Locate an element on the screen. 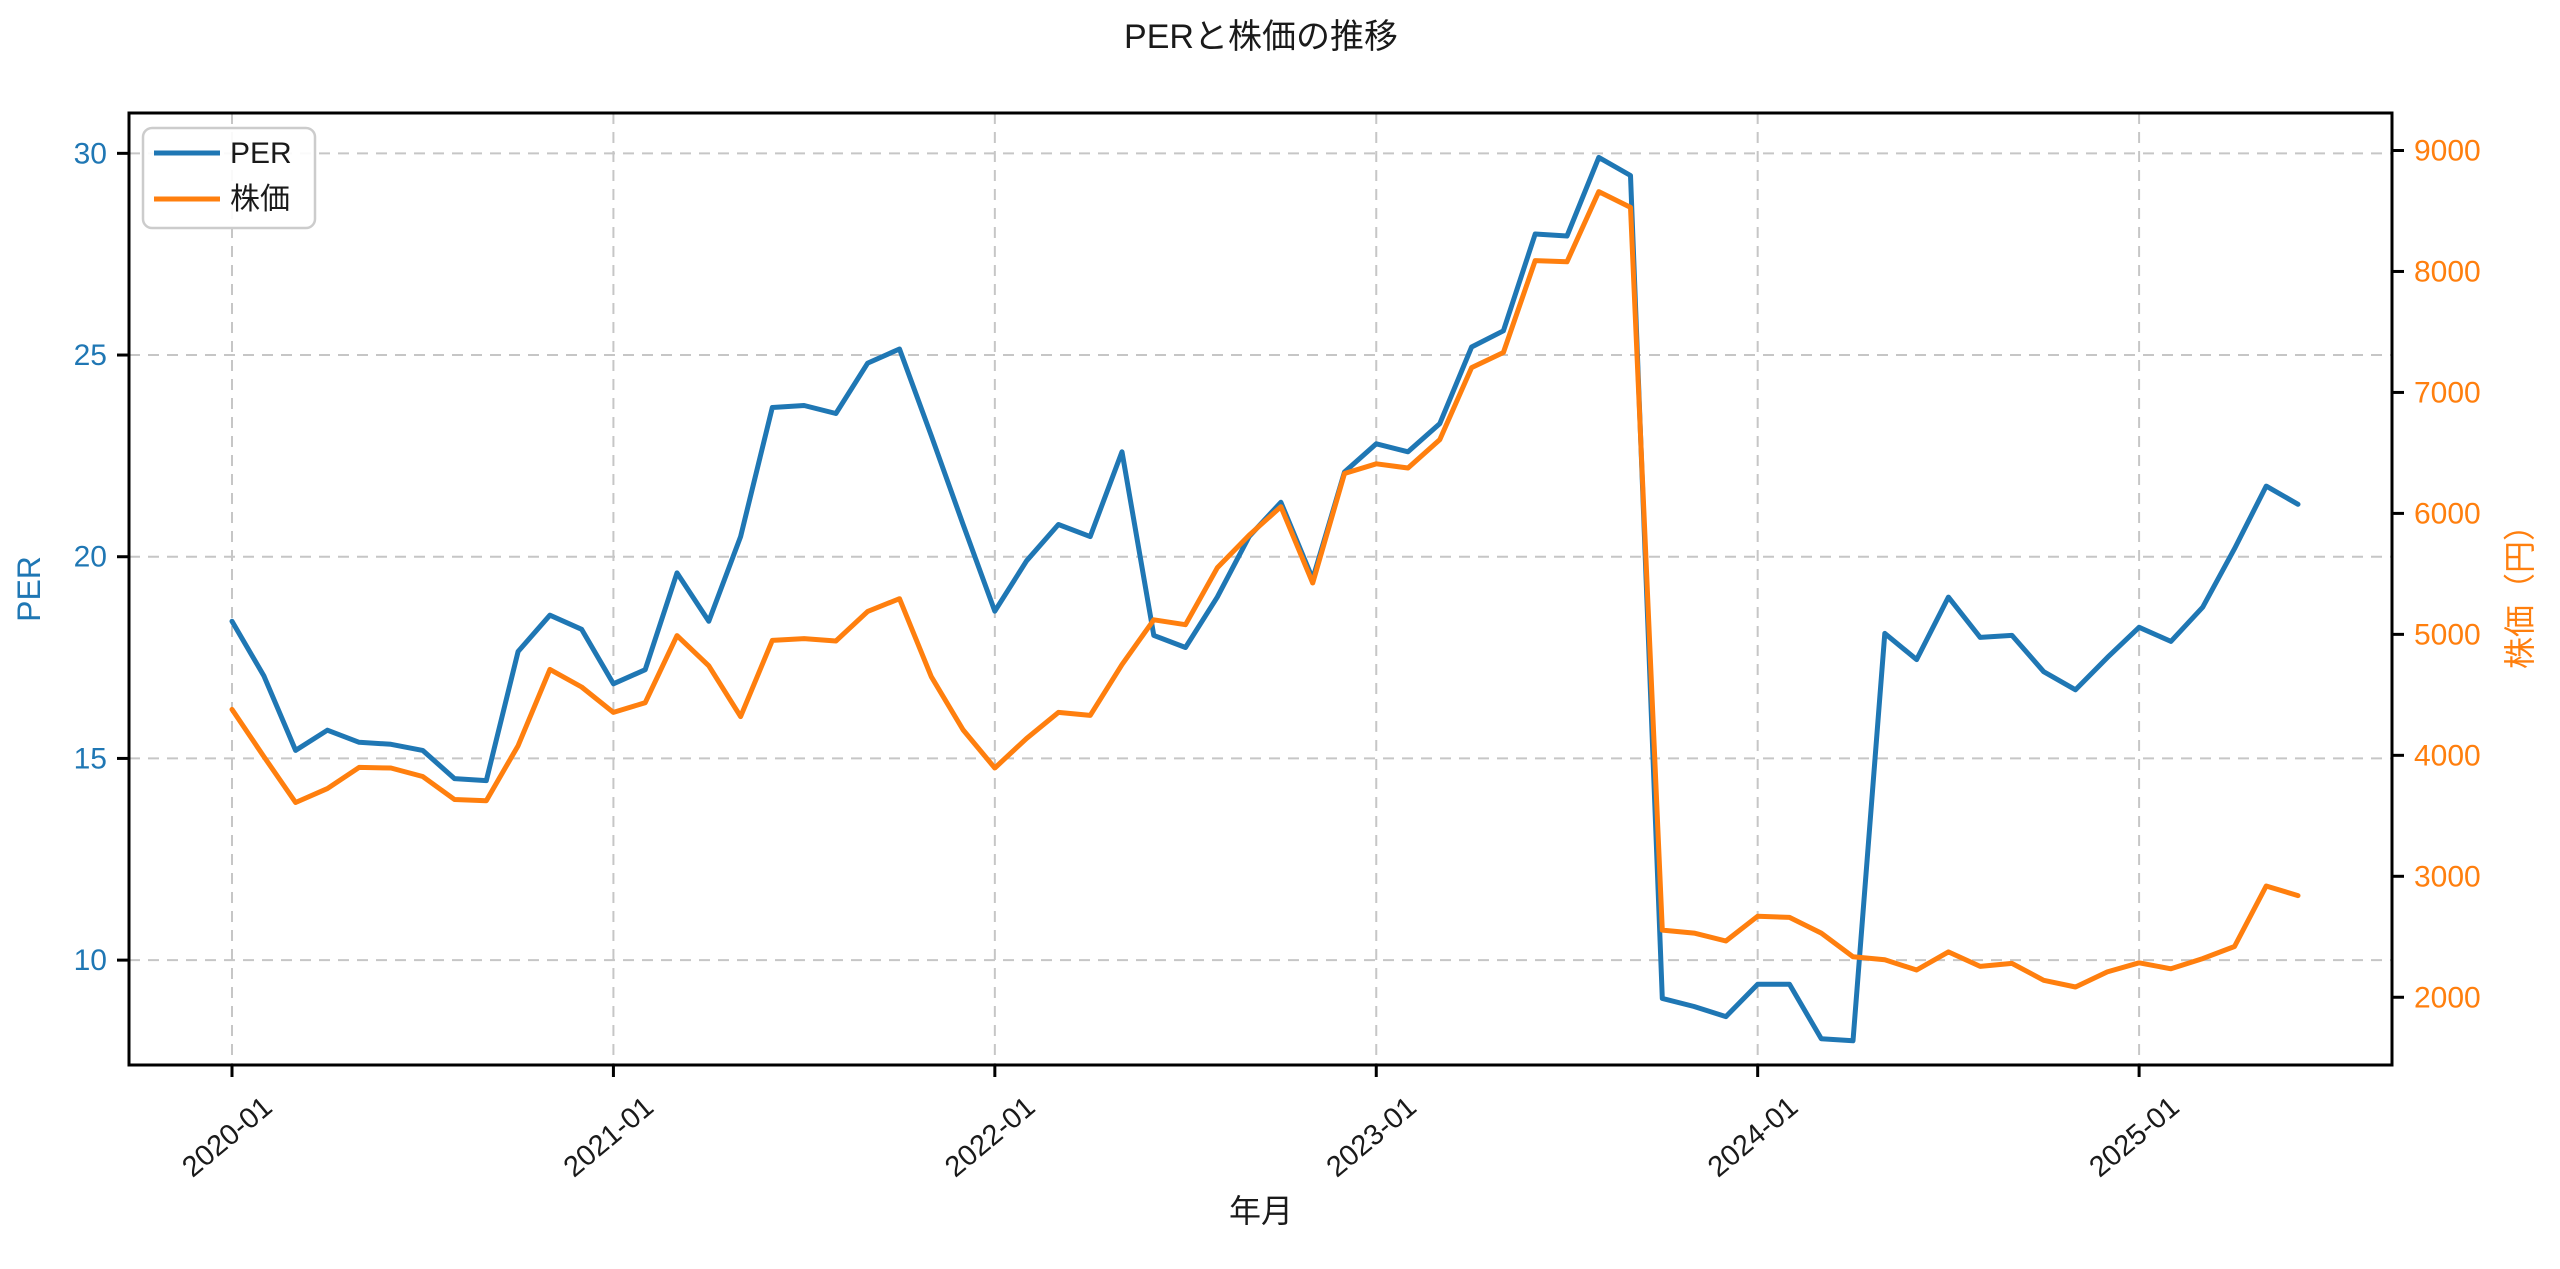  y-left-tick-label: 10 is located at coordinates (90, 960).